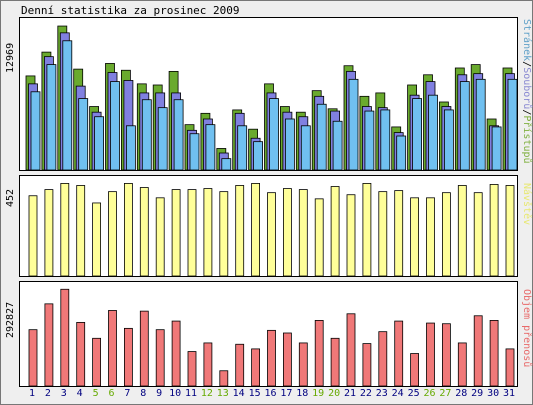  Describe the element at coordinates (35, 130) in the screenshot. I see `bar-stránek-1` at that location.